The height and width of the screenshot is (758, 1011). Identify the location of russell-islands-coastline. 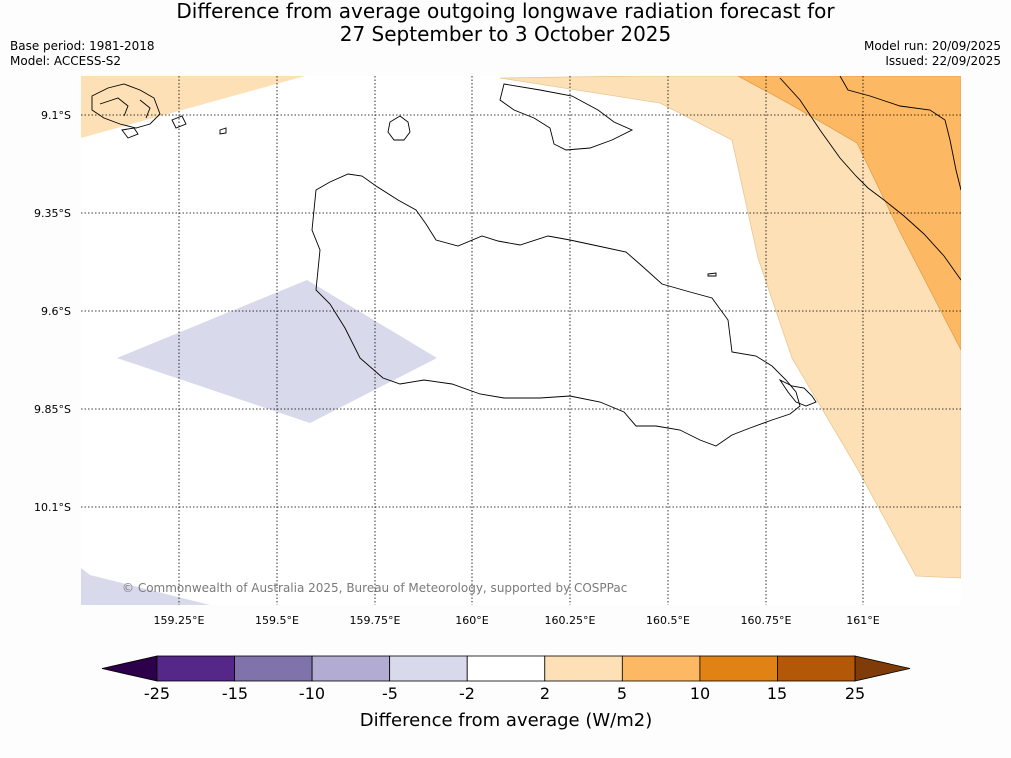
(126, 106).